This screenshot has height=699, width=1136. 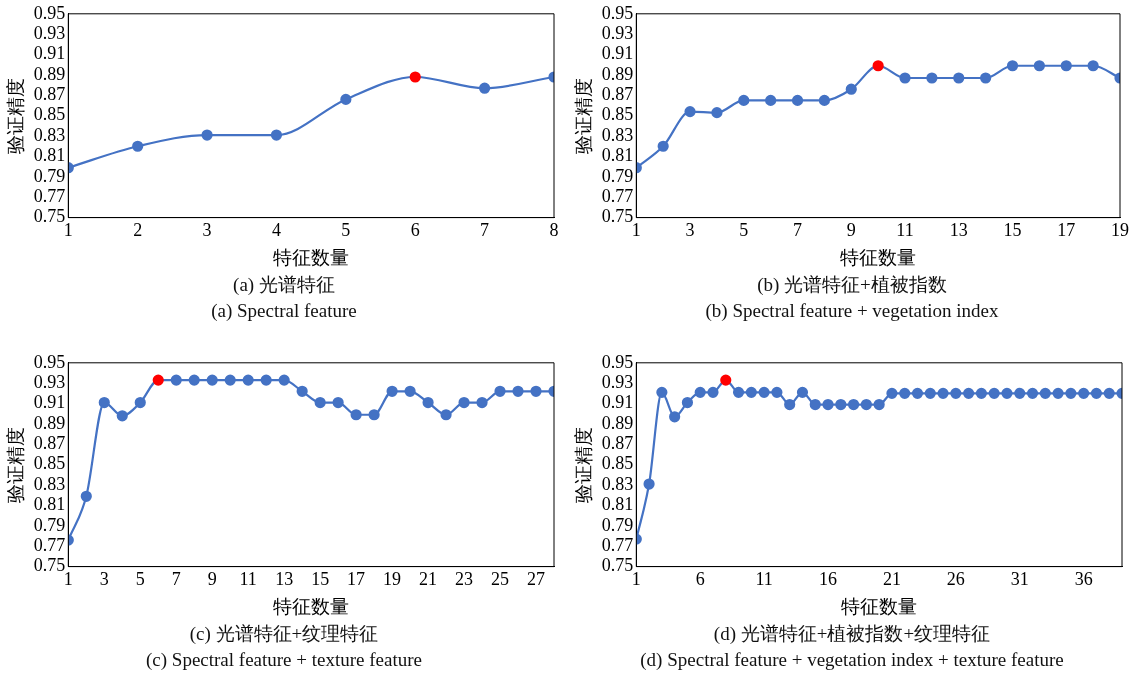 I want to click on text: (a) Spectral feature, so click(x=284, y=311).